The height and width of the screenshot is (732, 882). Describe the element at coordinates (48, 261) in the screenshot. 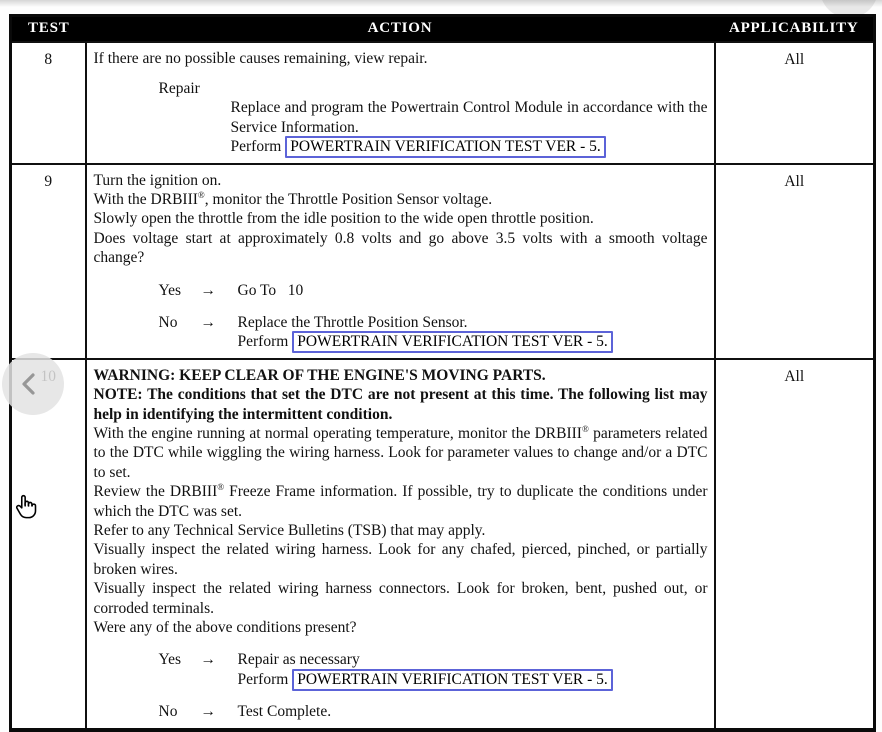

I see `test-number-cell: 9` at that location.